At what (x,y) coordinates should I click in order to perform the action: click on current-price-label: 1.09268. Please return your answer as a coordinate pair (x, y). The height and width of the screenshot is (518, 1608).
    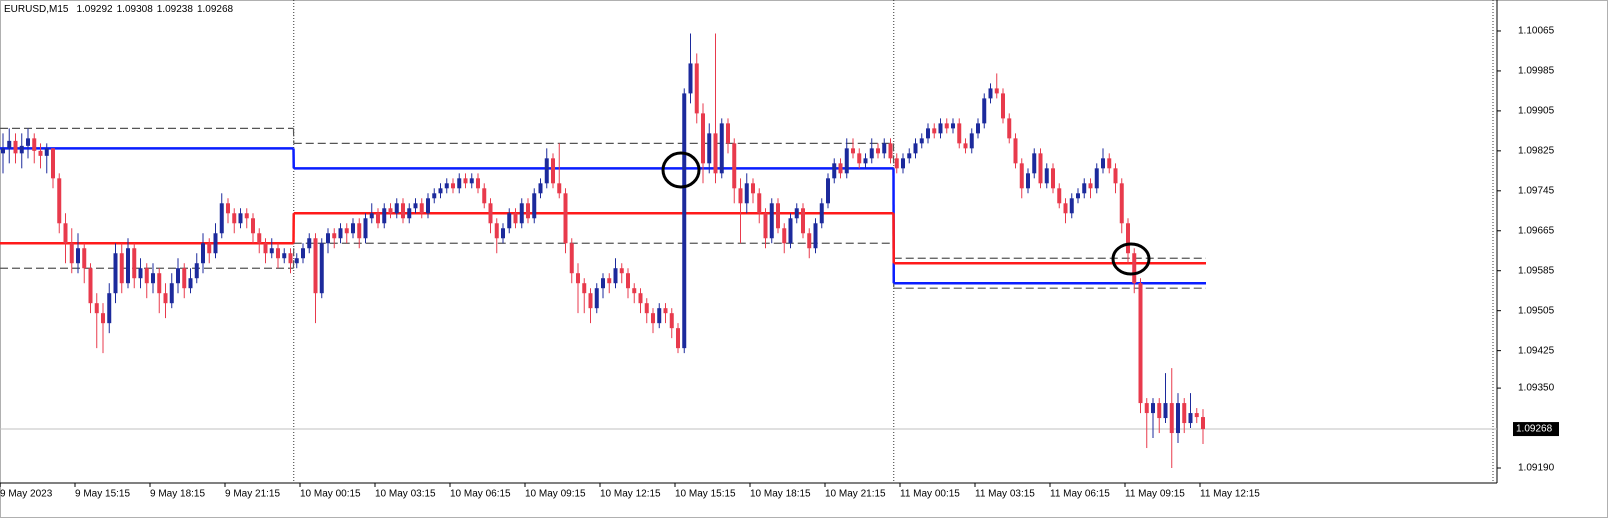
    Looking at the image, I should click on (1534, 429).